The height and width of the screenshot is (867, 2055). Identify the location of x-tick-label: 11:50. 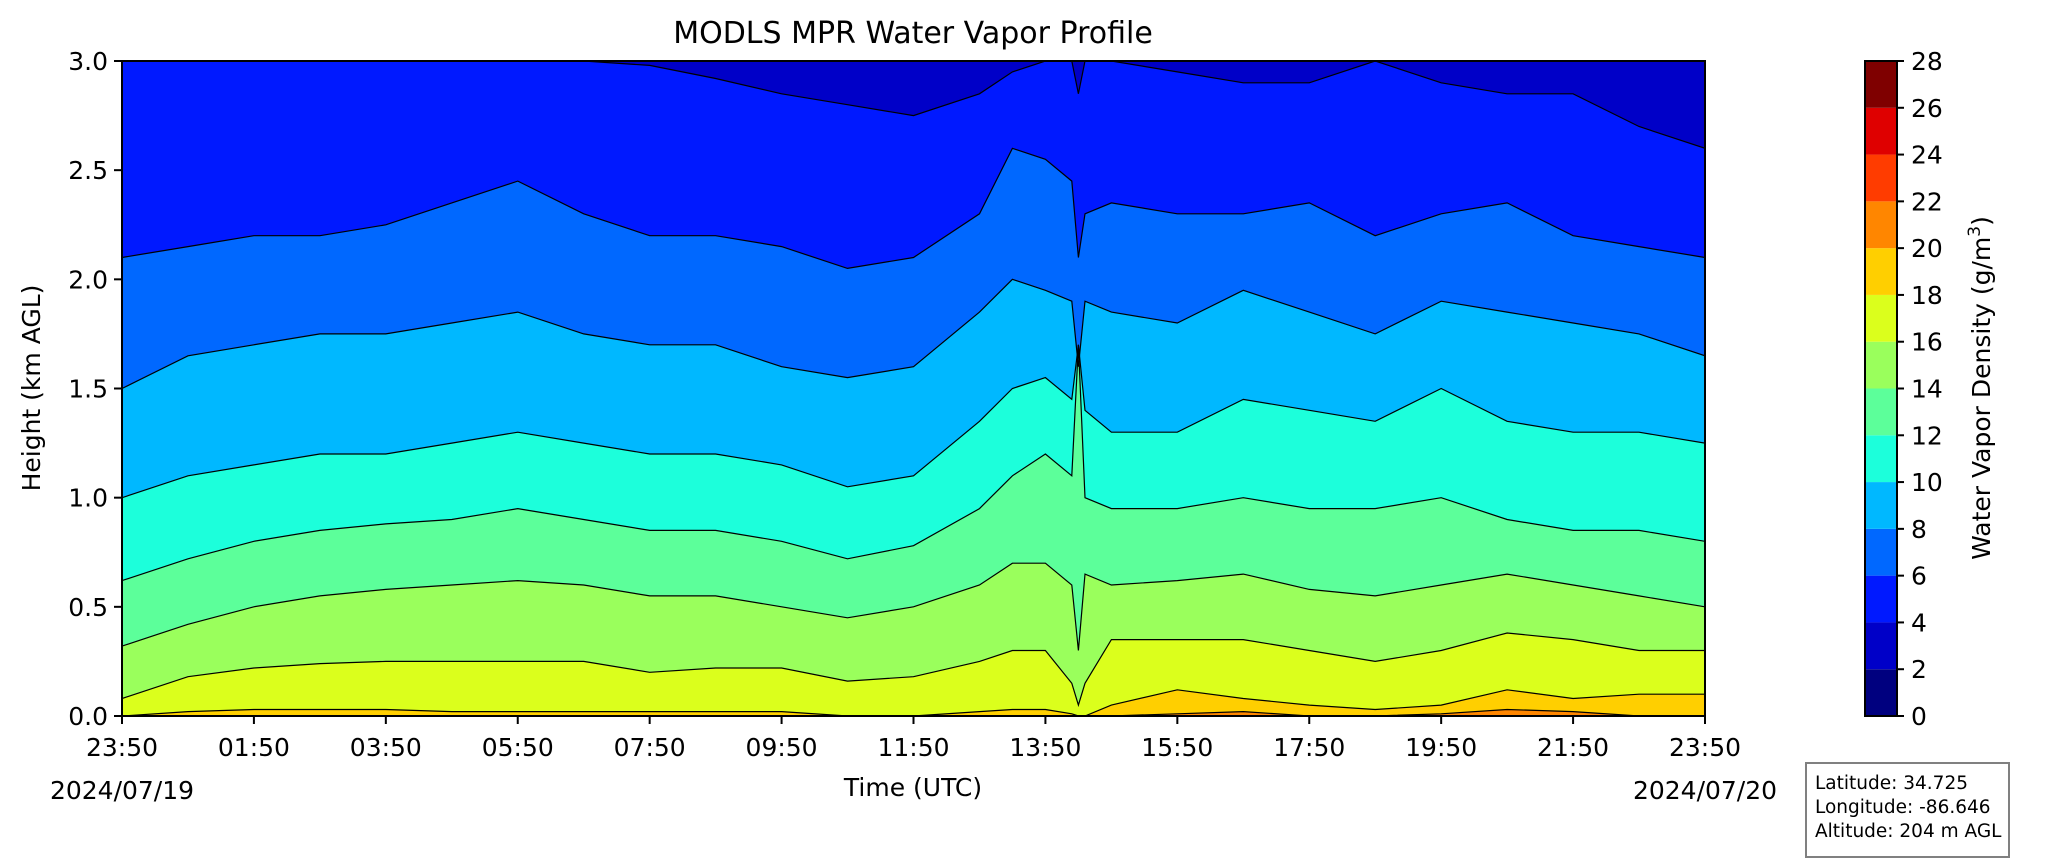
(913, 747).